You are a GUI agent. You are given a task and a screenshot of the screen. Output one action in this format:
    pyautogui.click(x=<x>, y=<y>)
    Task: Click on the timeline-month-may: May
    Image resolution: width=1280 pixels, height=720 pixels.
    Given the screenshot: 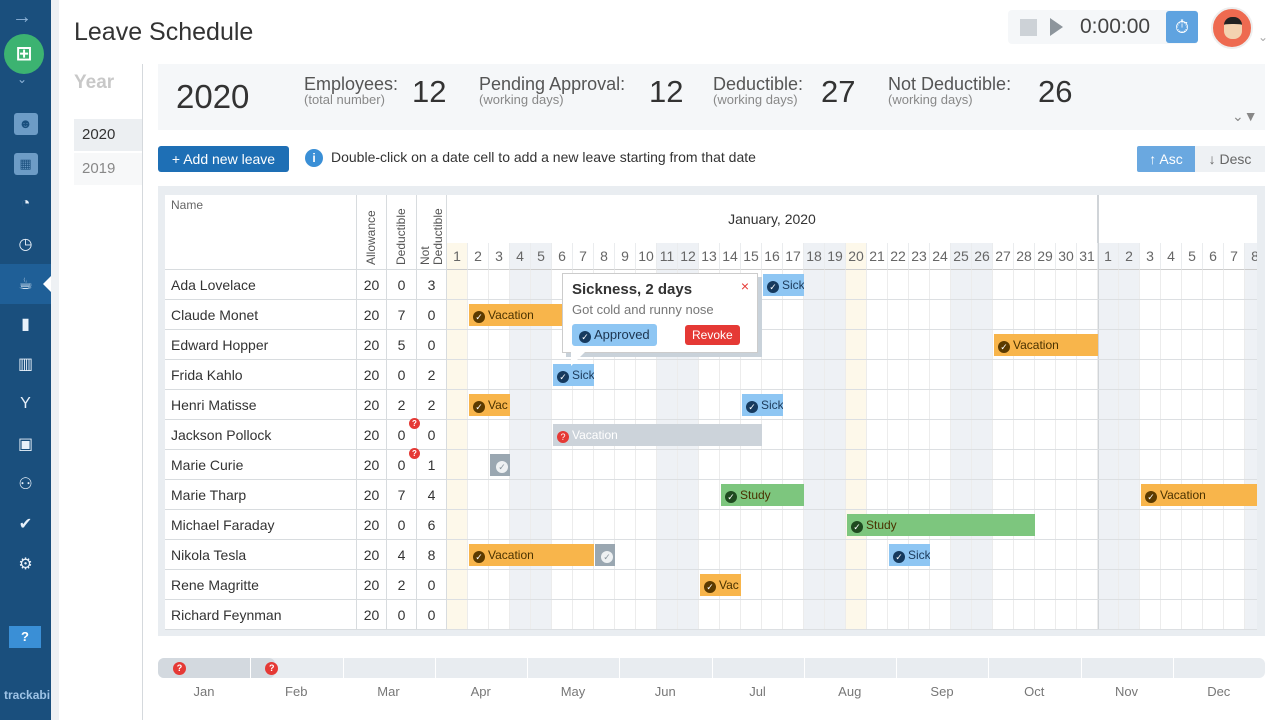 What is the action you would take?
    pyautogui.click(x=573, y=691)
    